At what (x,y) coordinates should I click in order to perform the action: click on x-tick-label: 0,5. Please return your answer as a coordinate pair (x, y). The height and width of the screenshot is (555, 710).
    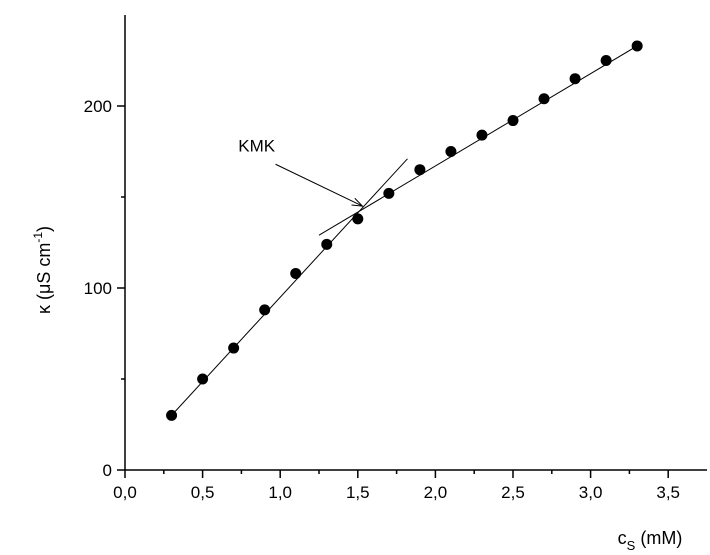
    Looking at the image, I should click on (203, 492).